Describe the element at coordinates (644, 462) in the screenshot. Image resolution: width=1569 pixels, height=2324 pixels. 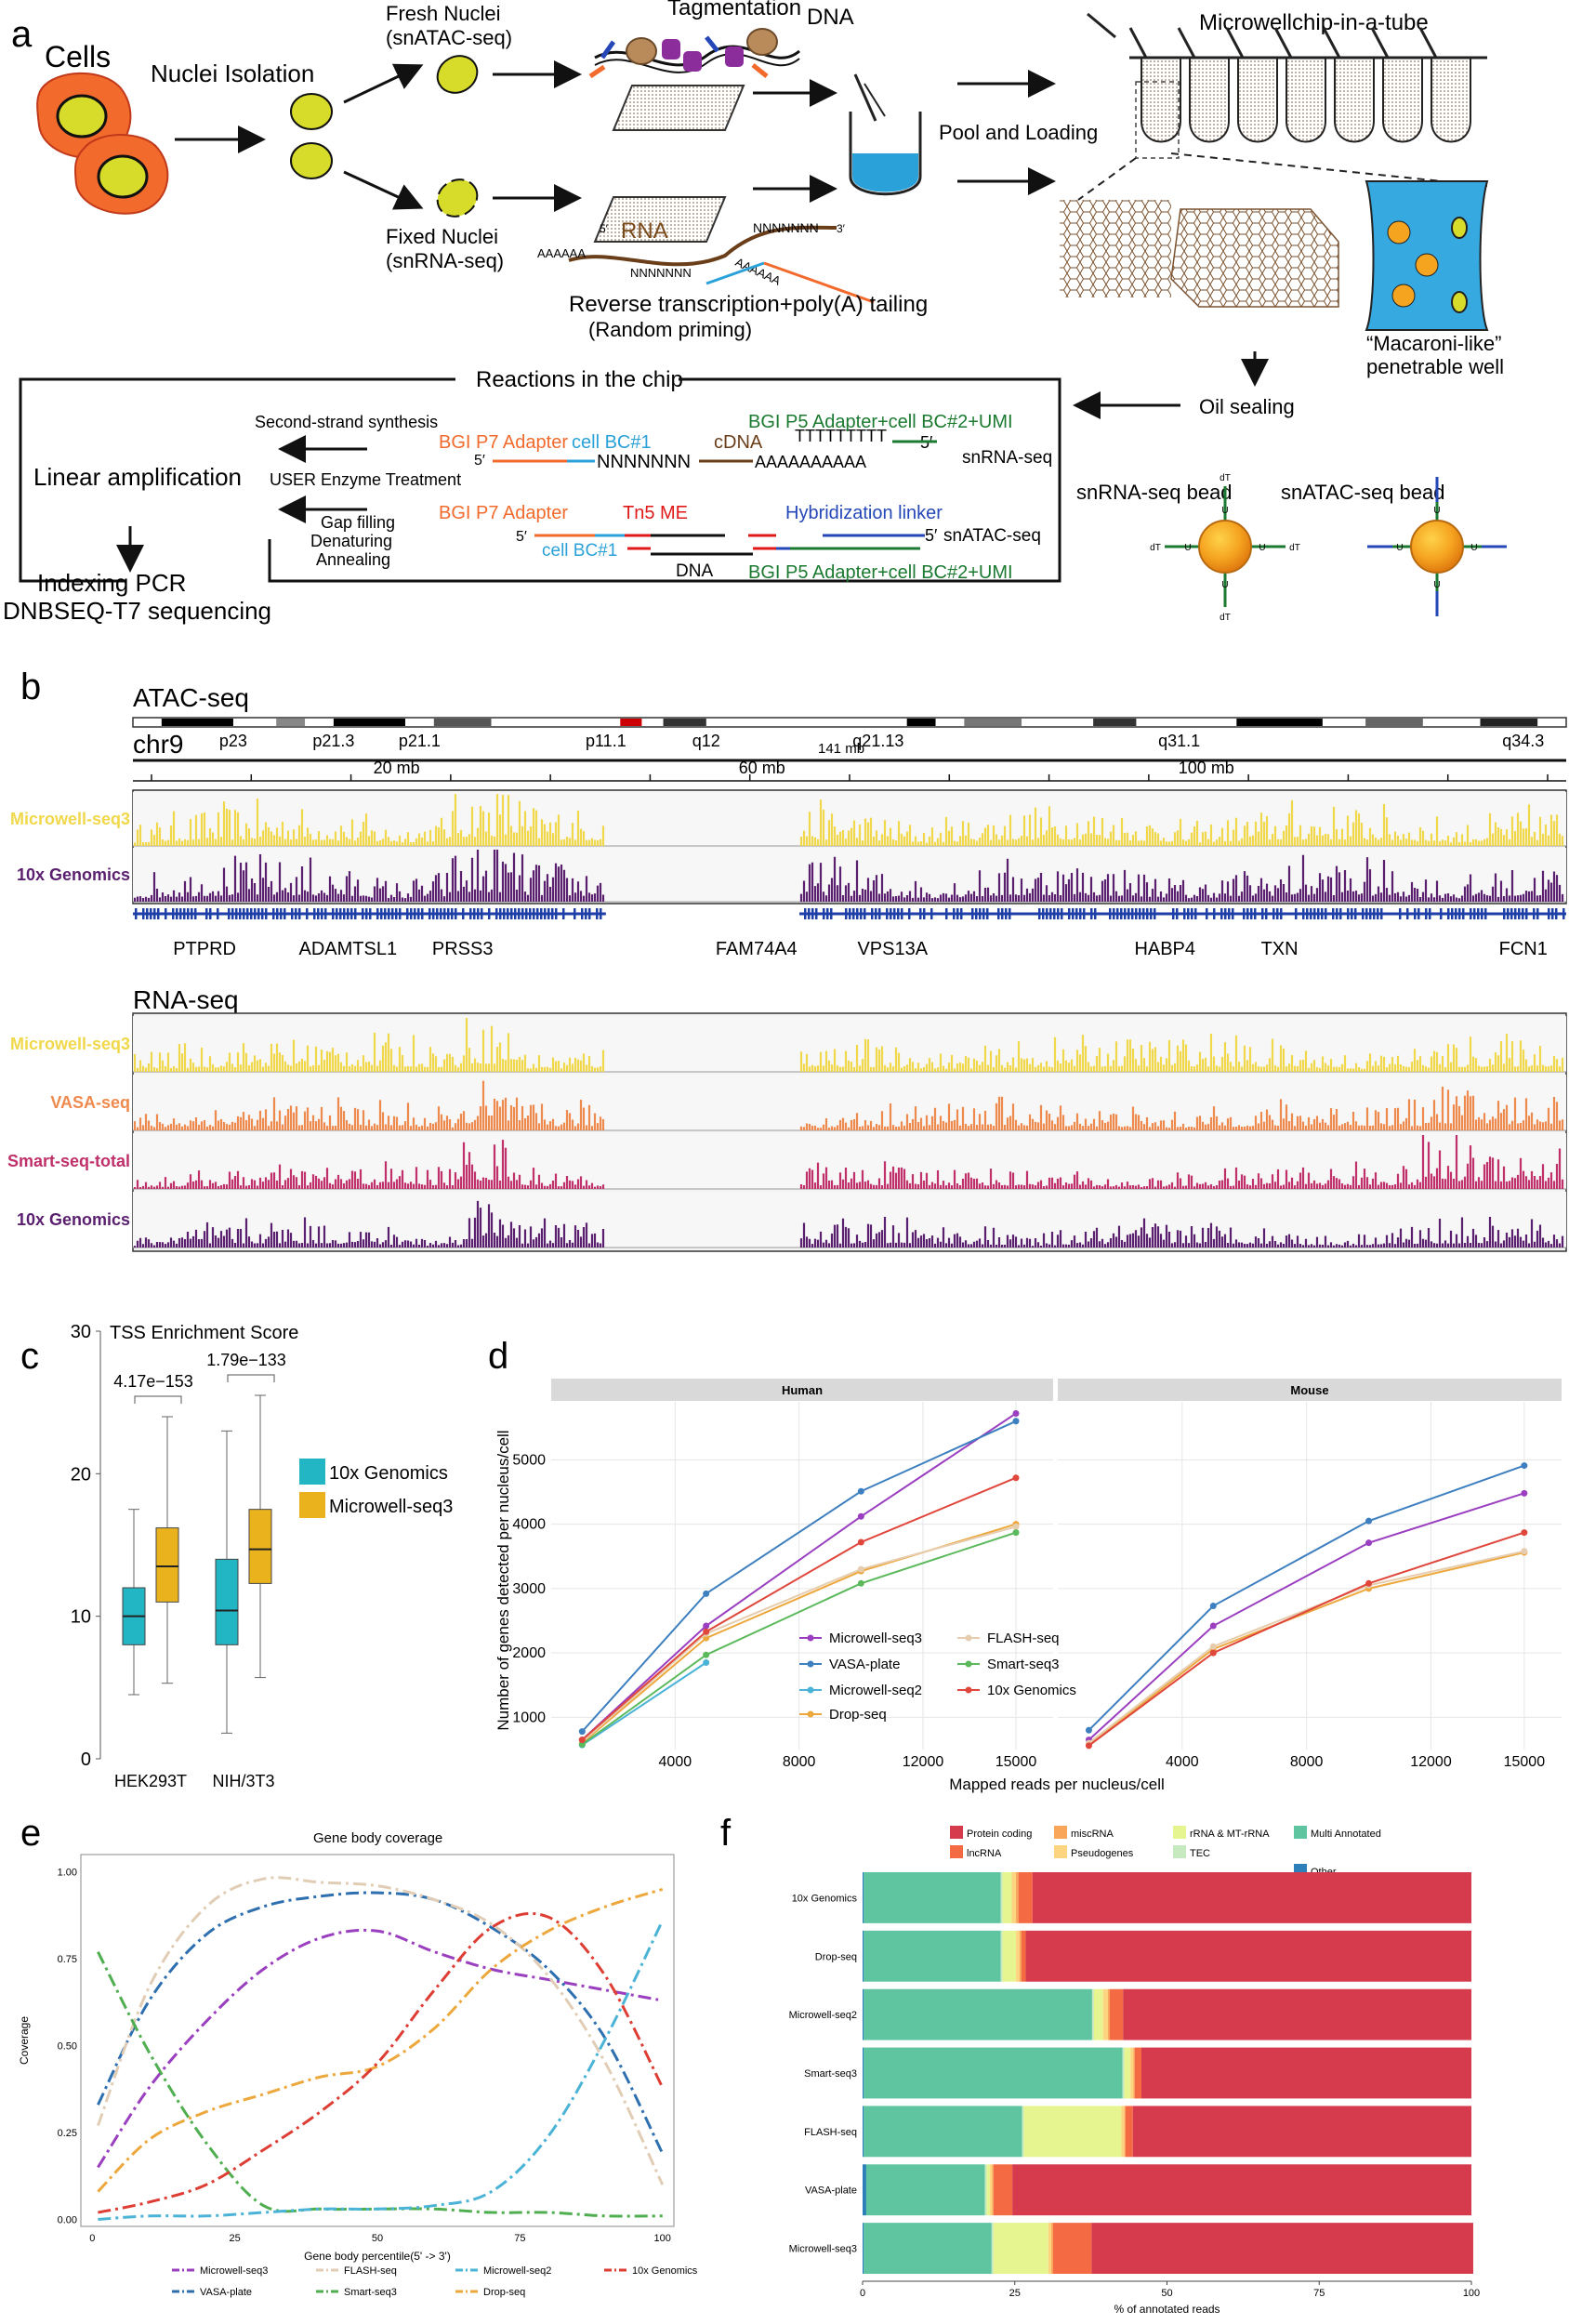
I see `nnnn-label: NNNNNNN` at that location.